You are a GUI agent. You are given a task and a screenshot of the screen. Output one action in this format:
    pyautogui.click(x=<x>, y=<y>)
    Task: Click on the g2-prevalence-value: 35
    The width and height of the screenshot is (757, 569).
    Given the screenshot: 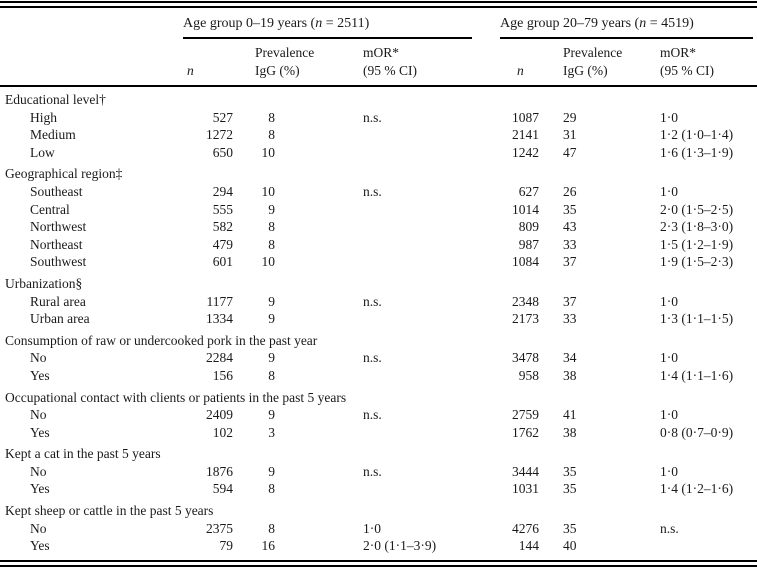 What is the action you would take?
    pyautogui.click(x=570, y=489)
    